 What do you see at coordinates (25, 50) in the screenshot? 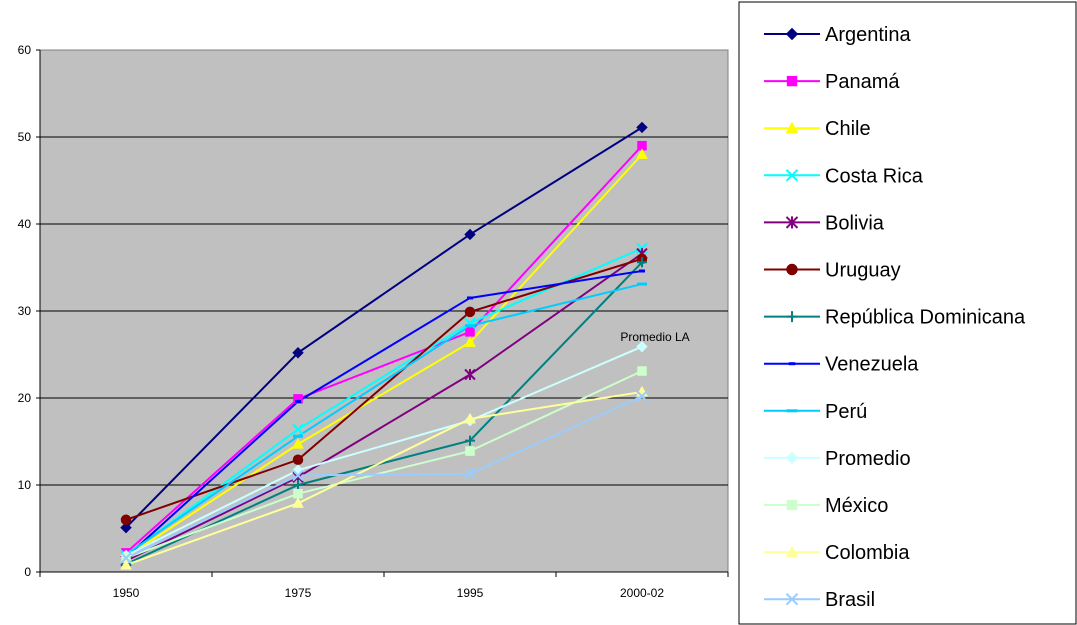
I see `y-tick-label: 60` at bounding box center [25, 50].